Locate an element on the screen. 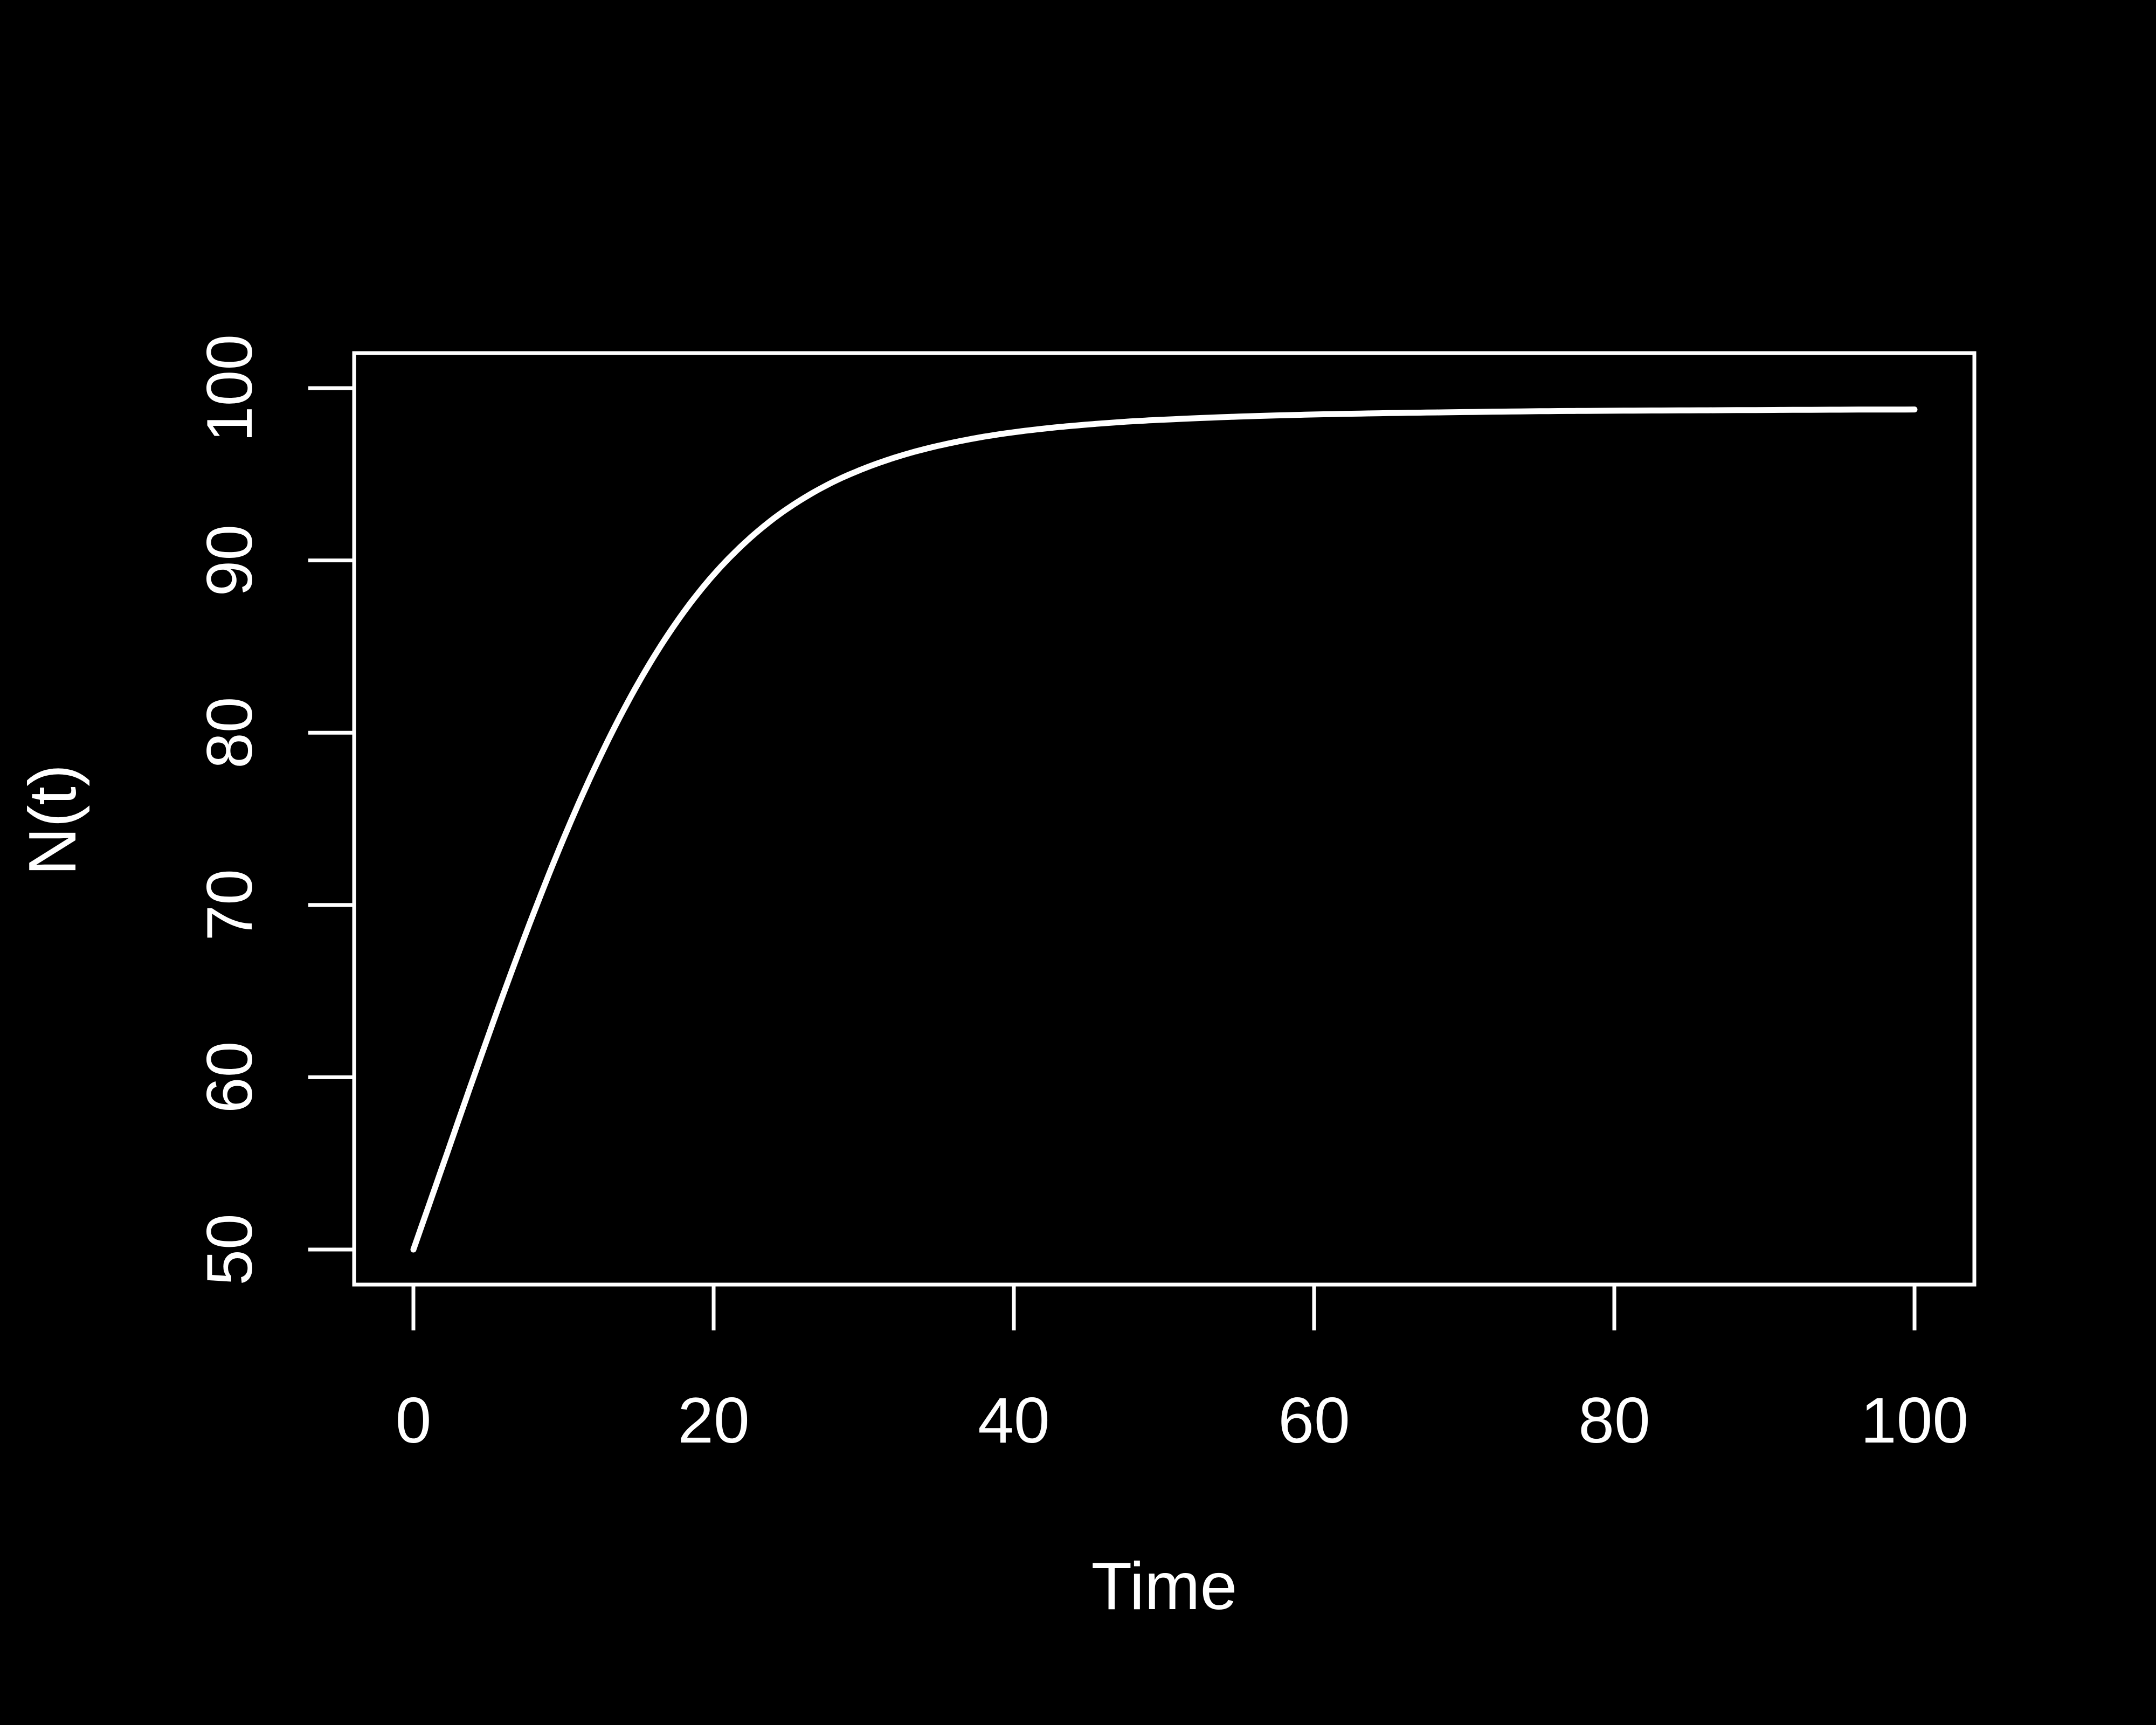  y-tick-label: 60 is located at coordinates (230, 1077).